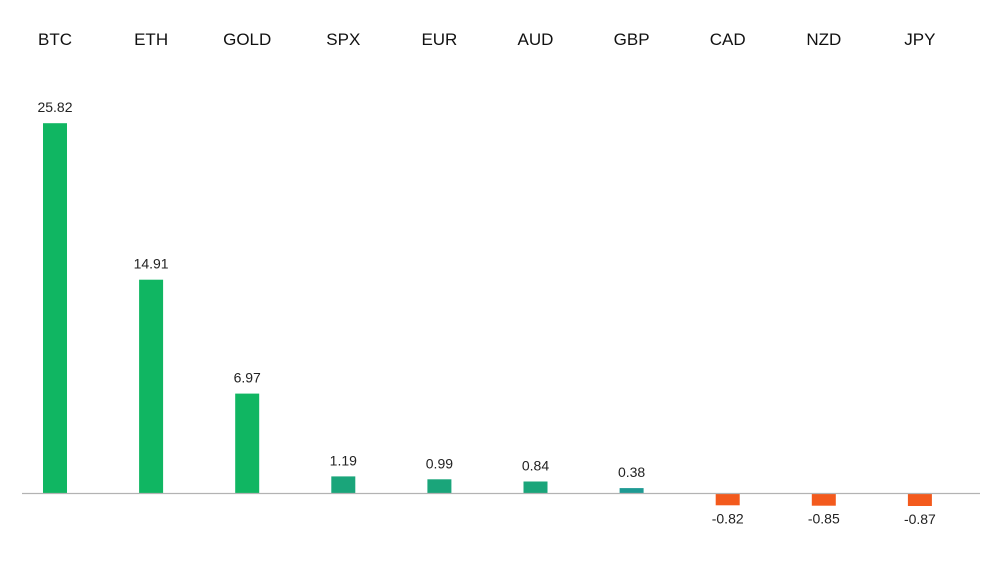  What do you see at coordinates (919, 39) in the screenshot?
I see `category-label-jpy: JPY` at bounding box center [919, 39].